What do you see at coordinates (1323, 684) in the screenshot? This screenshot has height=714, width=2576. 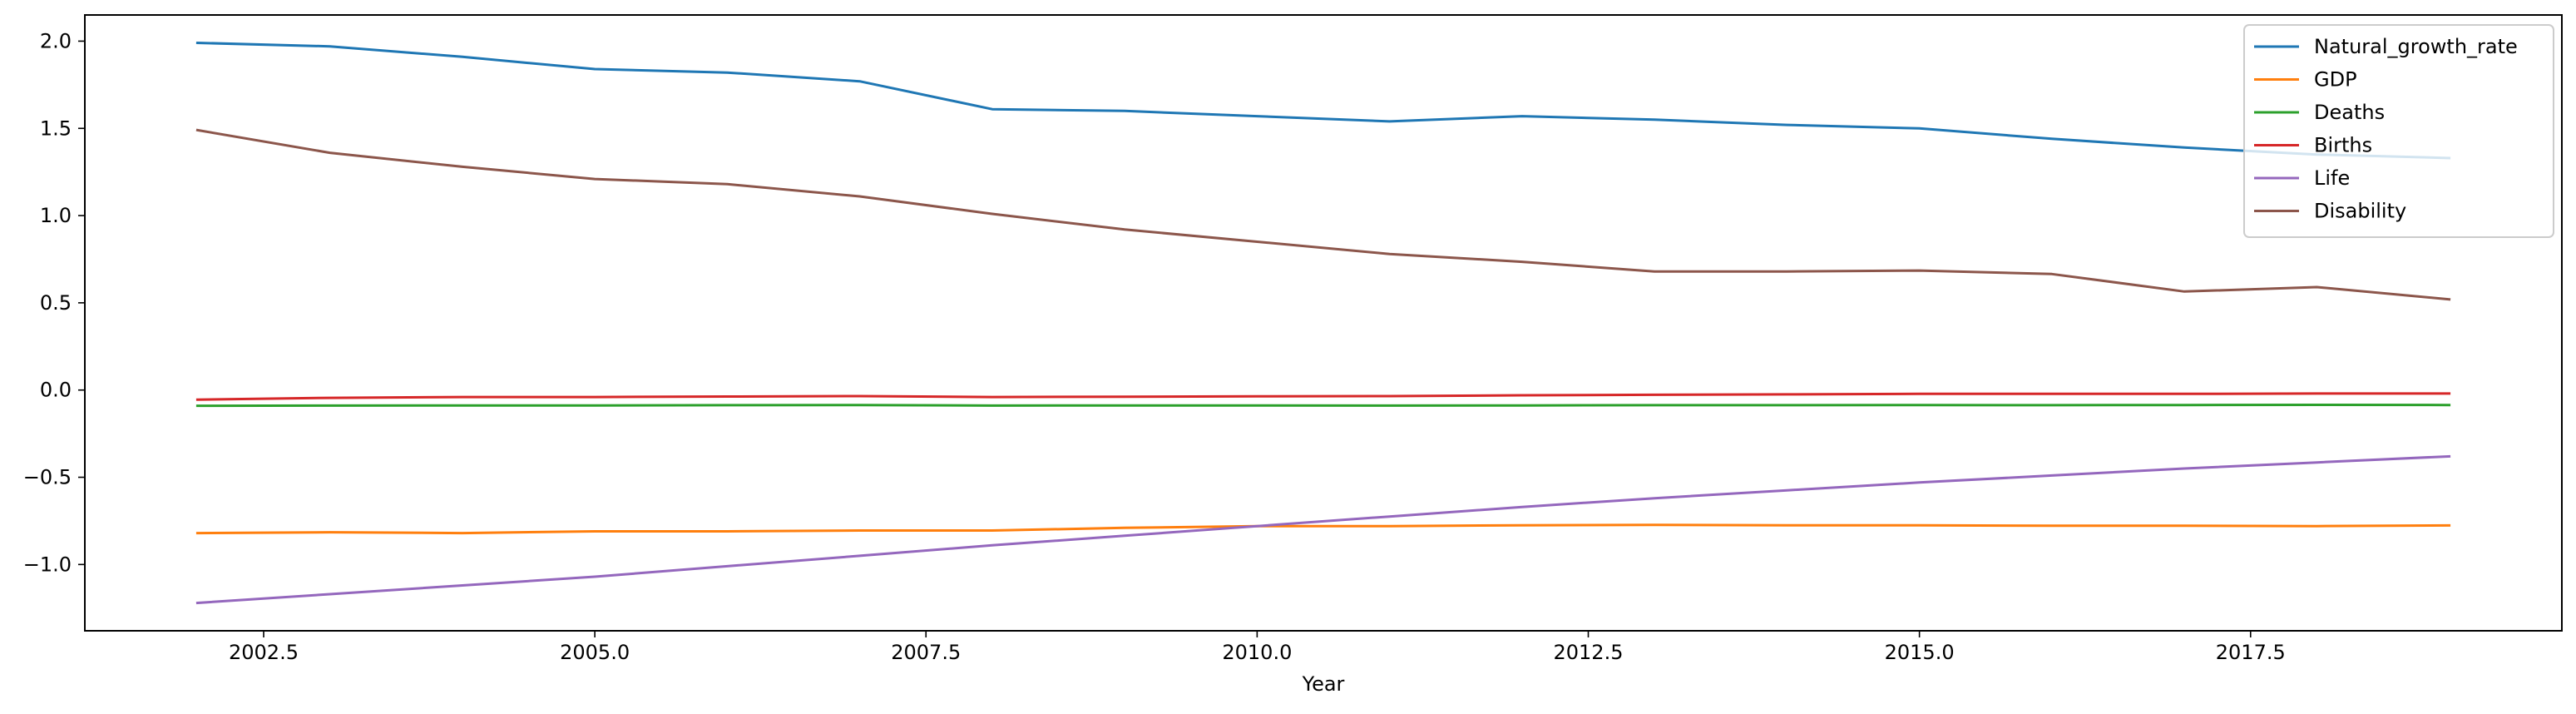 I see `x-axis-label: Year` at bounding box center [1323, 684].